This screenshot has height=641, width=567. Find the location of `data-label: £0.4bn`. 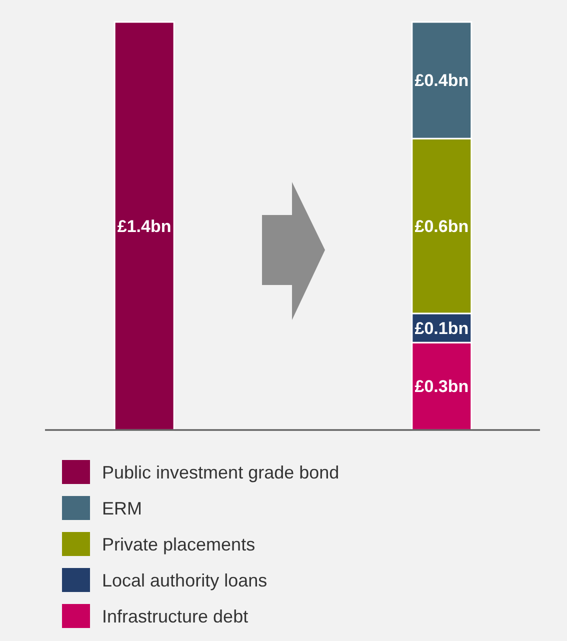

data-label: £0.4bn is located at coordinates (441, 80).